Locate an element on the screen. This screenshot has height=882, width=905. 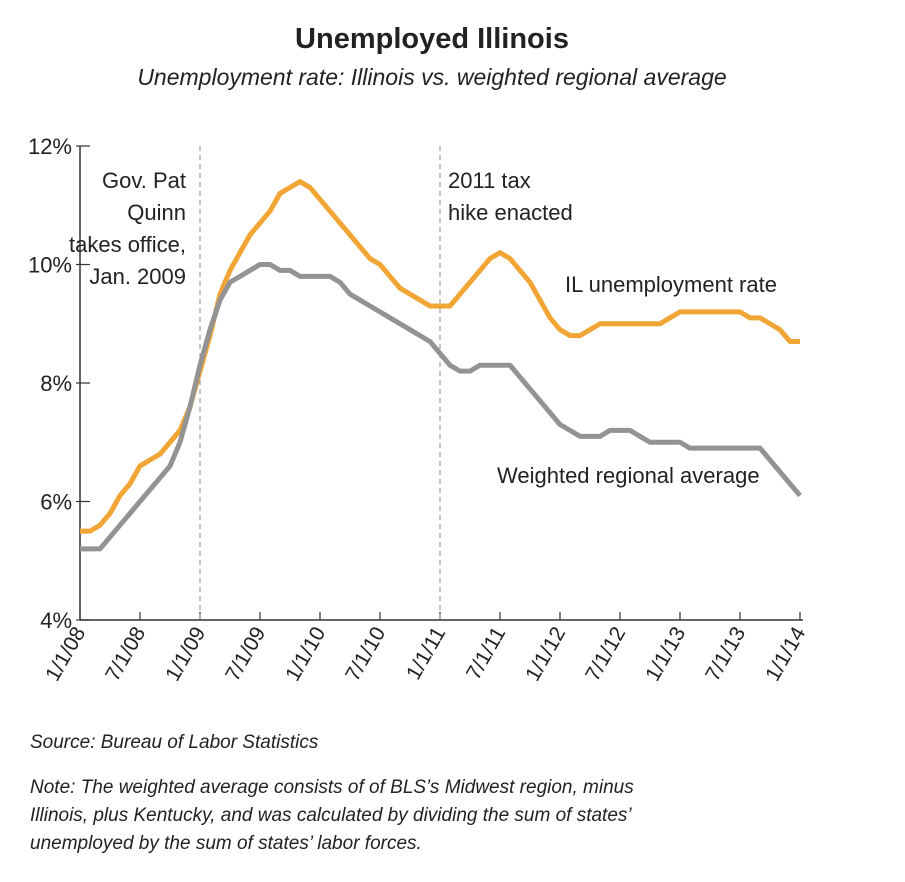
annotation-text: Quinn is located at coordinates (156, 212).